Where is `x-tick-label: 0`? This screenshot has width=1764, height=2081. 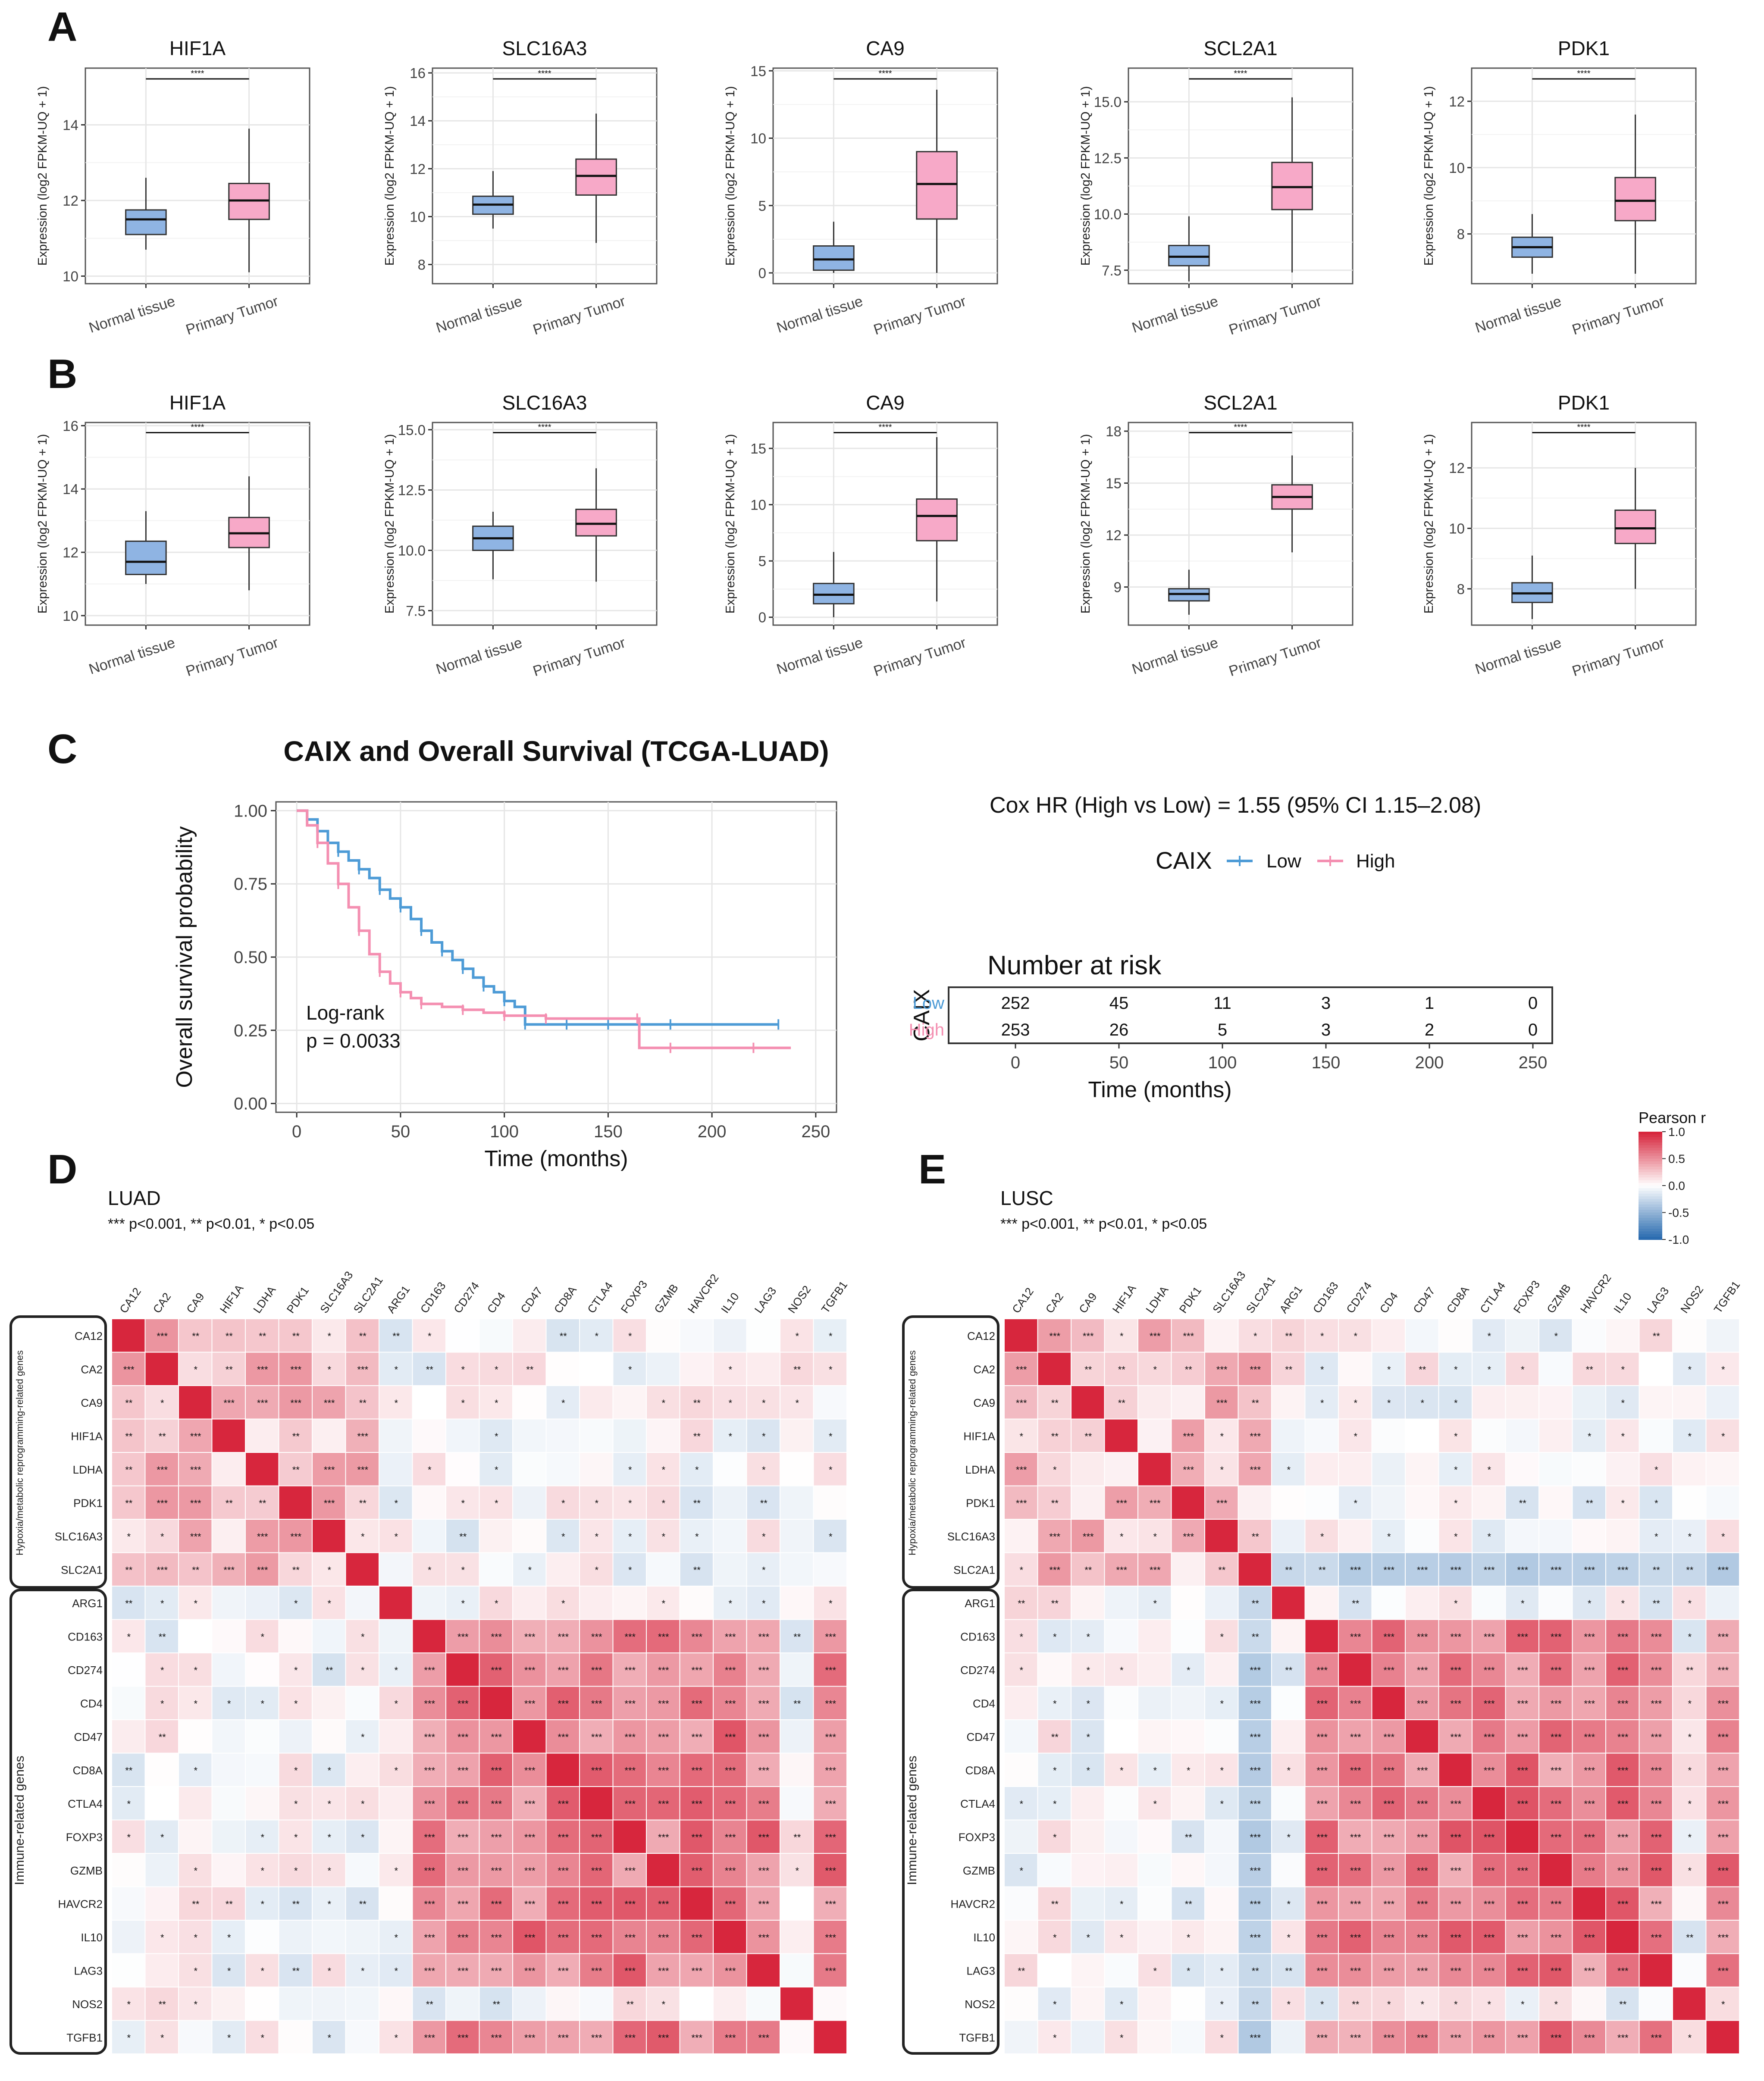 x-tick-label: 0 is located at coordinates (296, 1131).